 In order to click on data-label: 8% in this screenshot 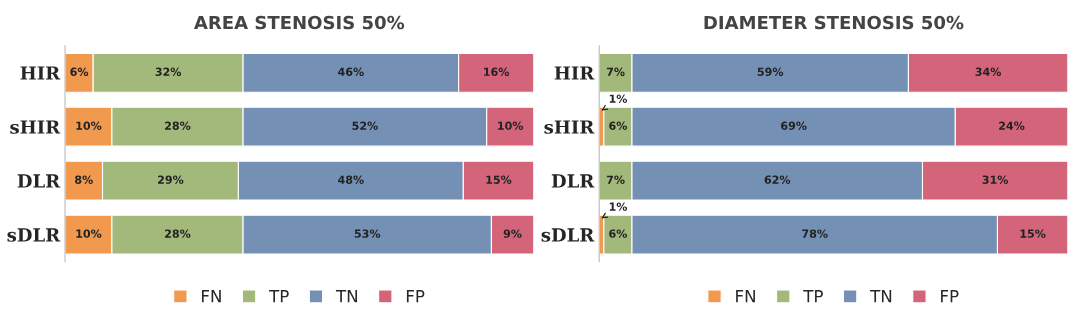, I will do `click(84, 179)`.